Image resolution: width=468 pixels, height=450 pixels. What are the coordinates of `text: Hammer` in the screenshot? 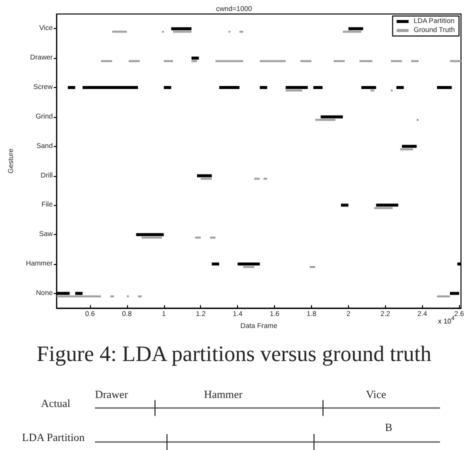 It's located at (223, 395).